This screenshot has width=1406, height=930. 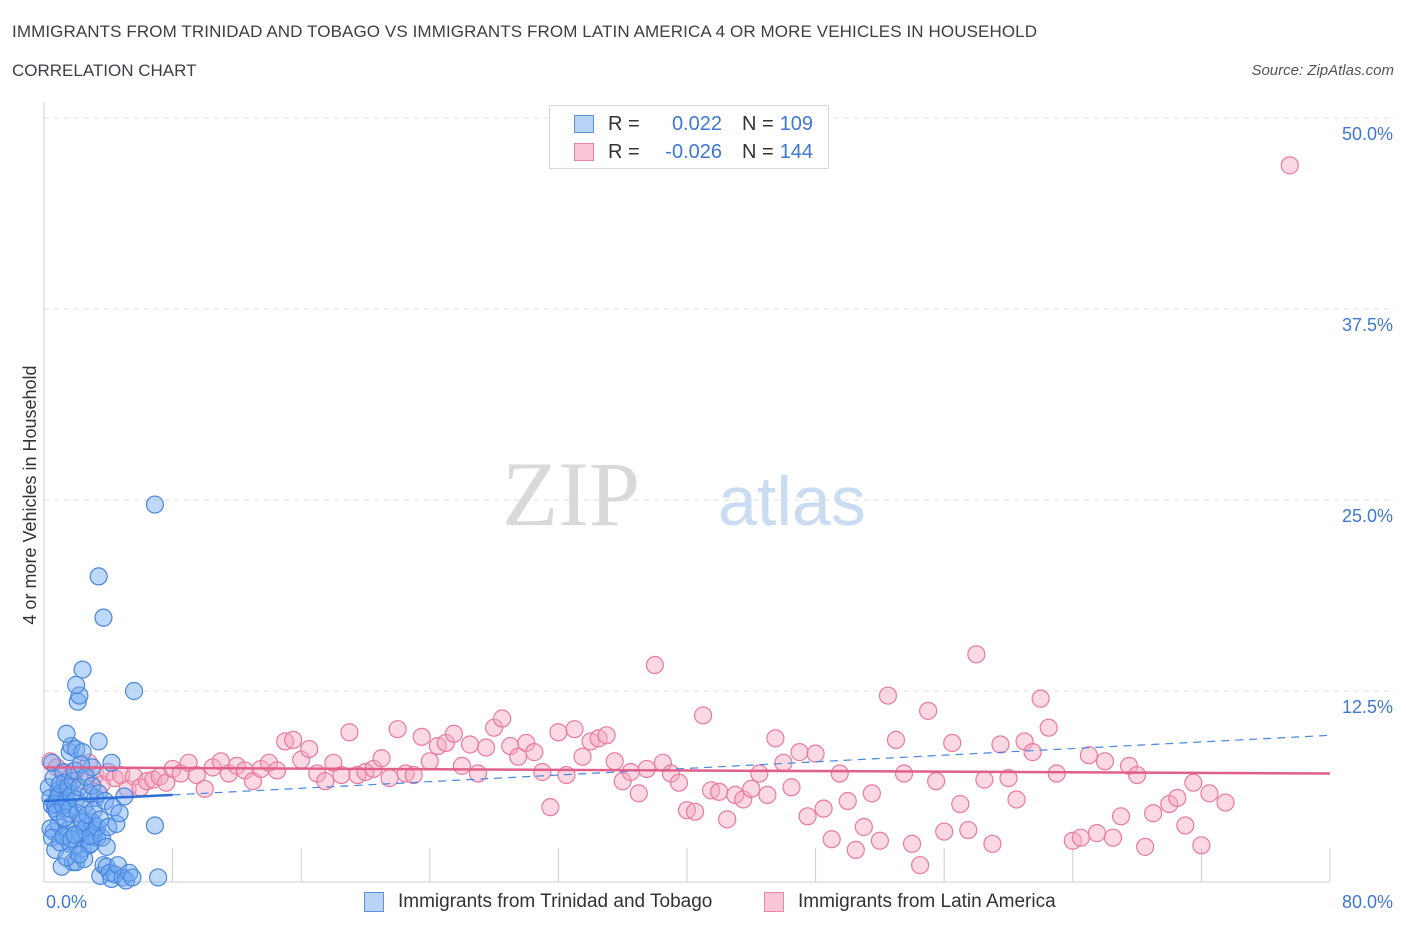 What do you see at coordinates (927, 901) in the screenshot?
I see `bottom-legend-label: Immigrants from Latin America` at bounding box center [927, 901].